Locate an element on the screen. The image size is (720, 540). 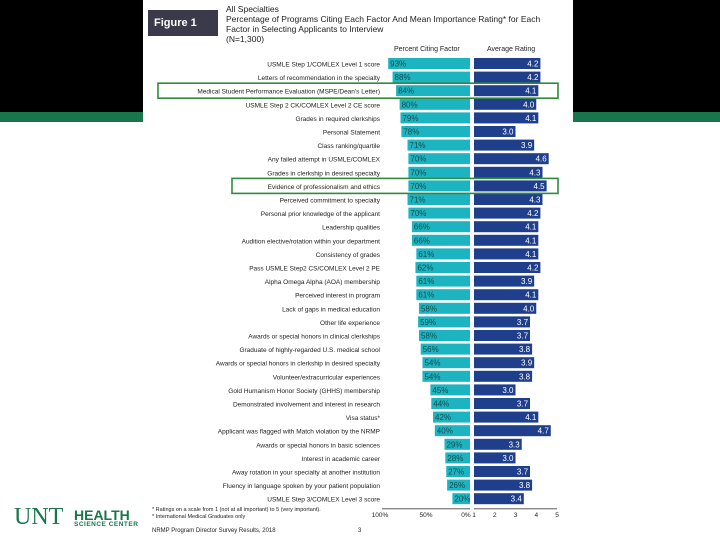
rating-label: 4.7 is located at coordinates (544, 431).